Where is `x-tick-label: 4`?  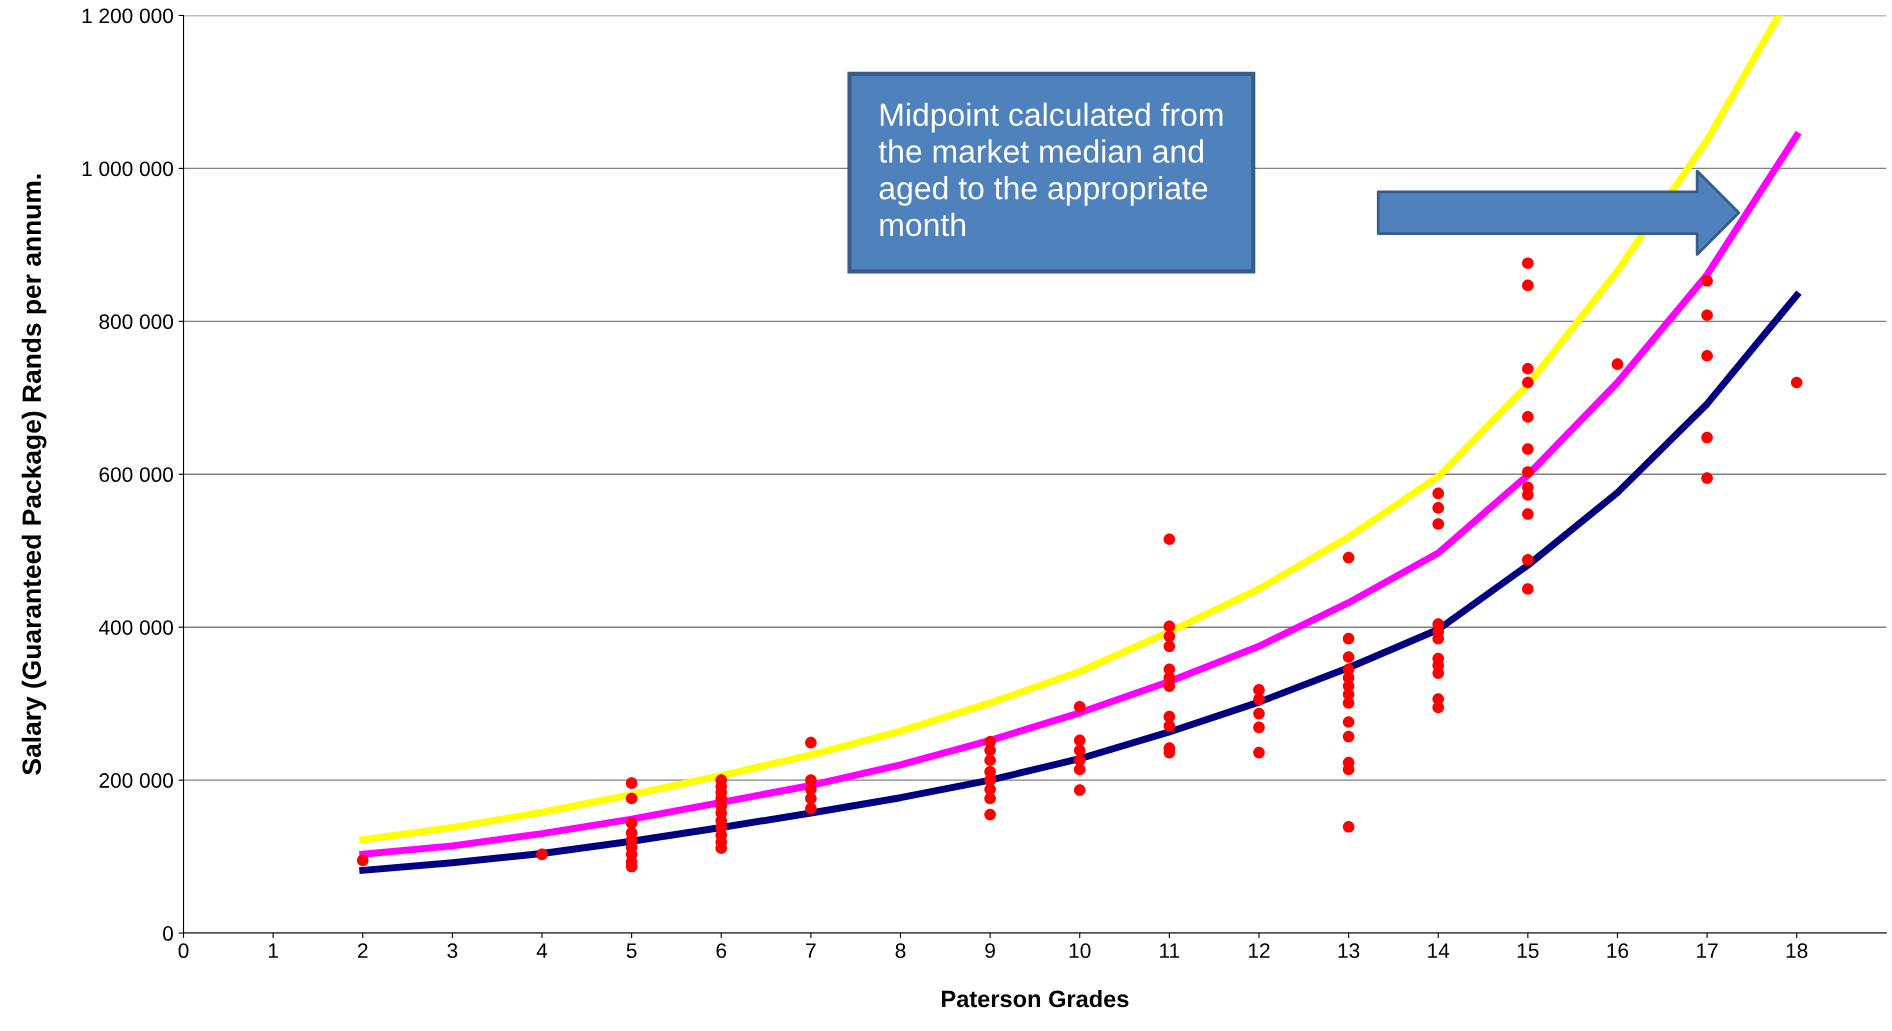 x-tick-label: 4 is located at coordinates (542, 950).